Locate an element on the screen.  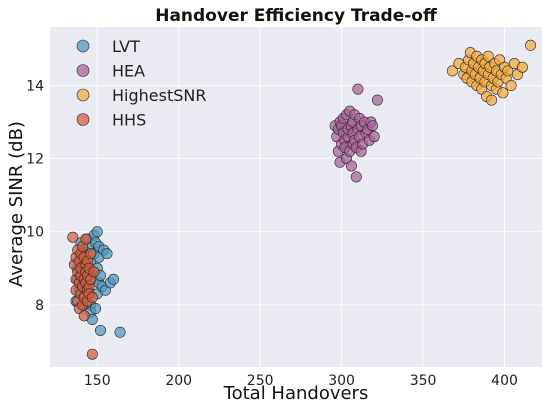
chart-title: Handover Efficiency Trade-off is located at coordinates (296, 16).